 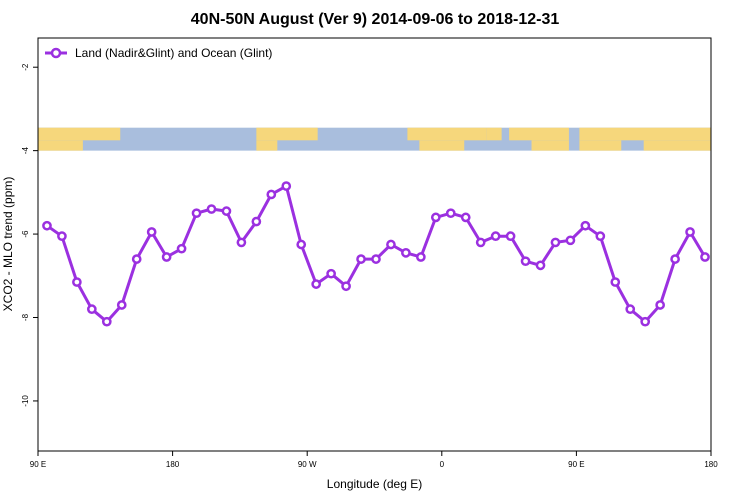 I want to click on x-tick-label: 0, so click(x=442, y=464).